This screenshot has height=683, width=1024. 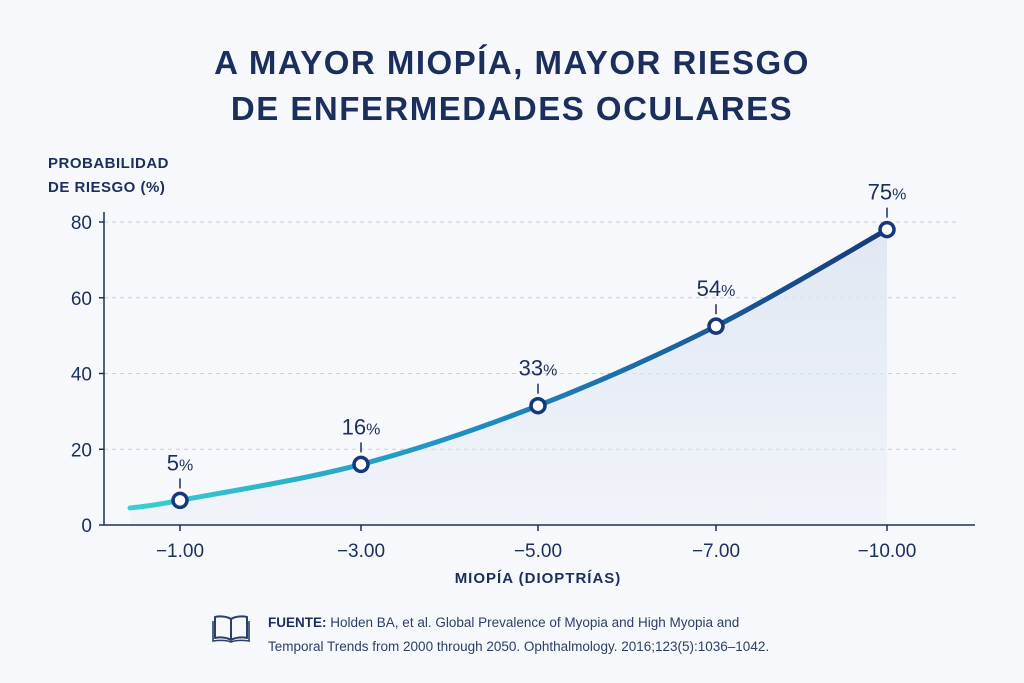 I want to click on data-label: 16%, so click(x=361, y=426).